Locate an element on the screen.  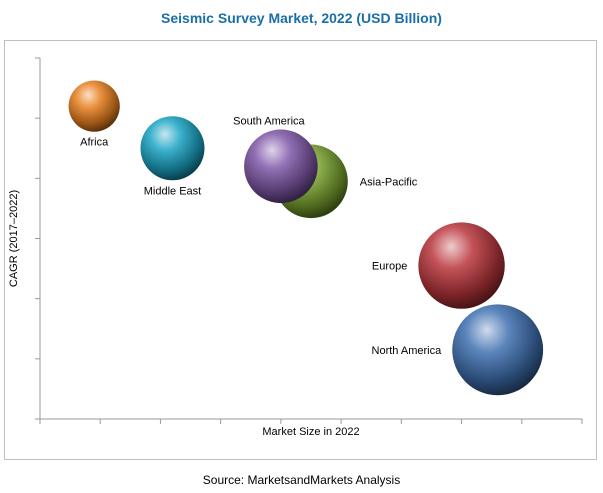
bubble-middle-east is located at coordinates (172, 148).